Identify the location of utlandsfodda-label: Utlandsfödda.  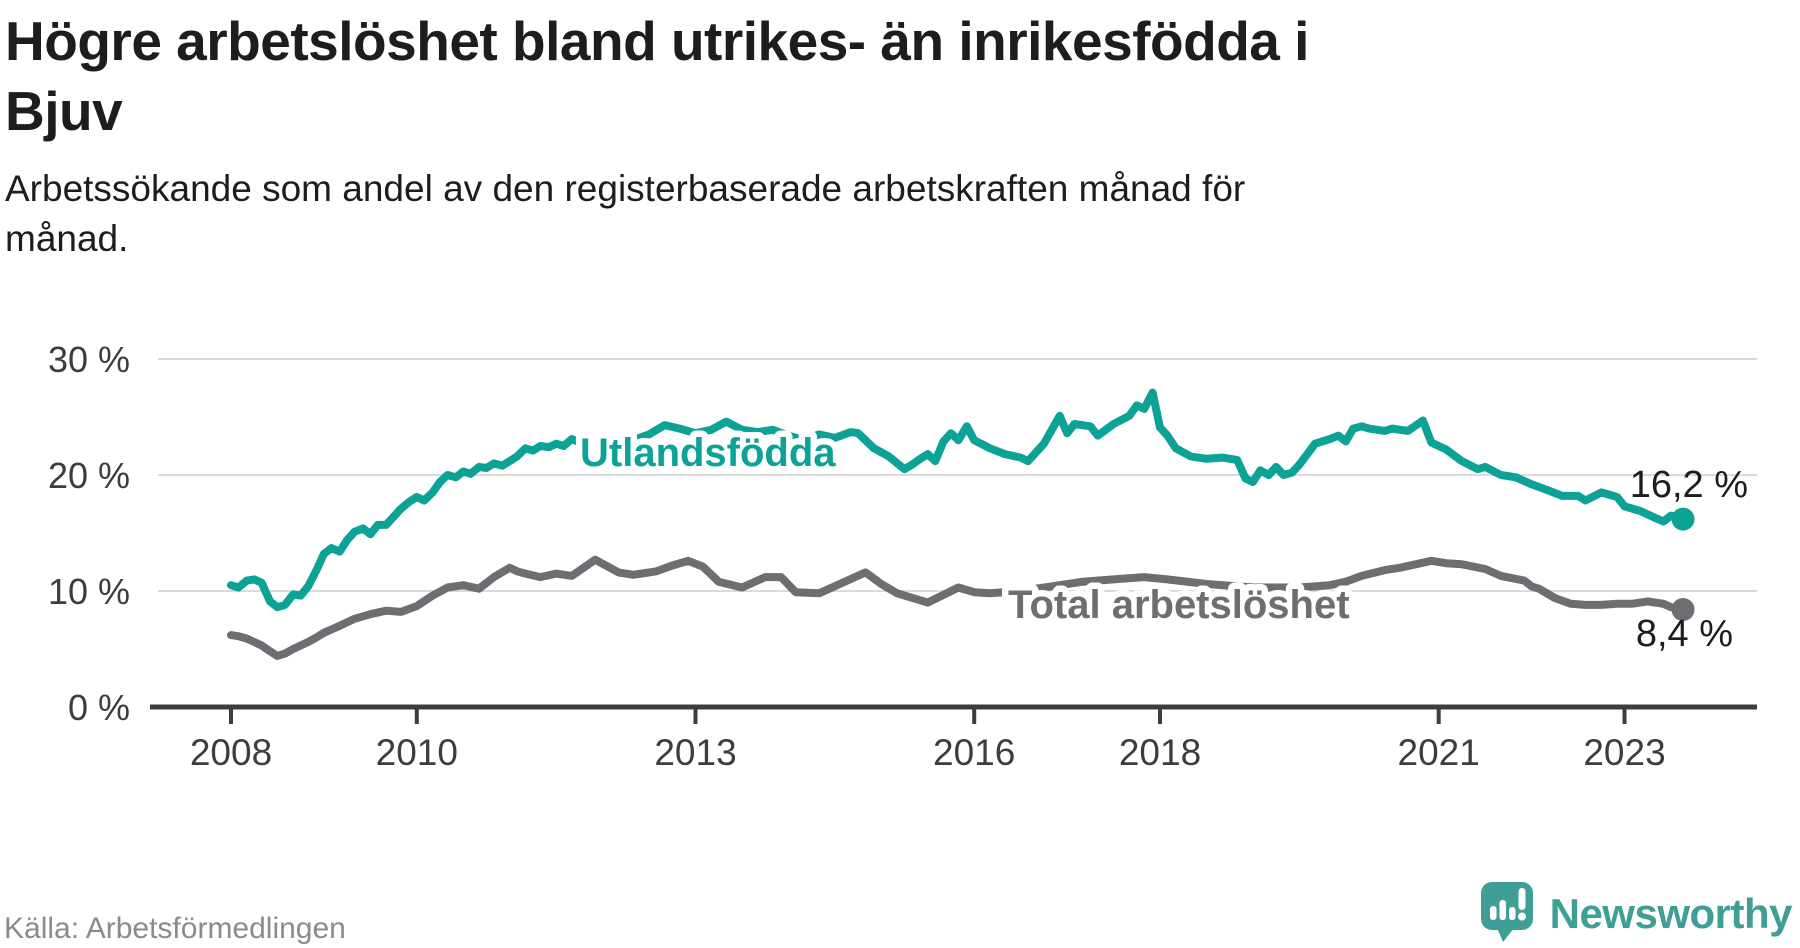
(708, 453).